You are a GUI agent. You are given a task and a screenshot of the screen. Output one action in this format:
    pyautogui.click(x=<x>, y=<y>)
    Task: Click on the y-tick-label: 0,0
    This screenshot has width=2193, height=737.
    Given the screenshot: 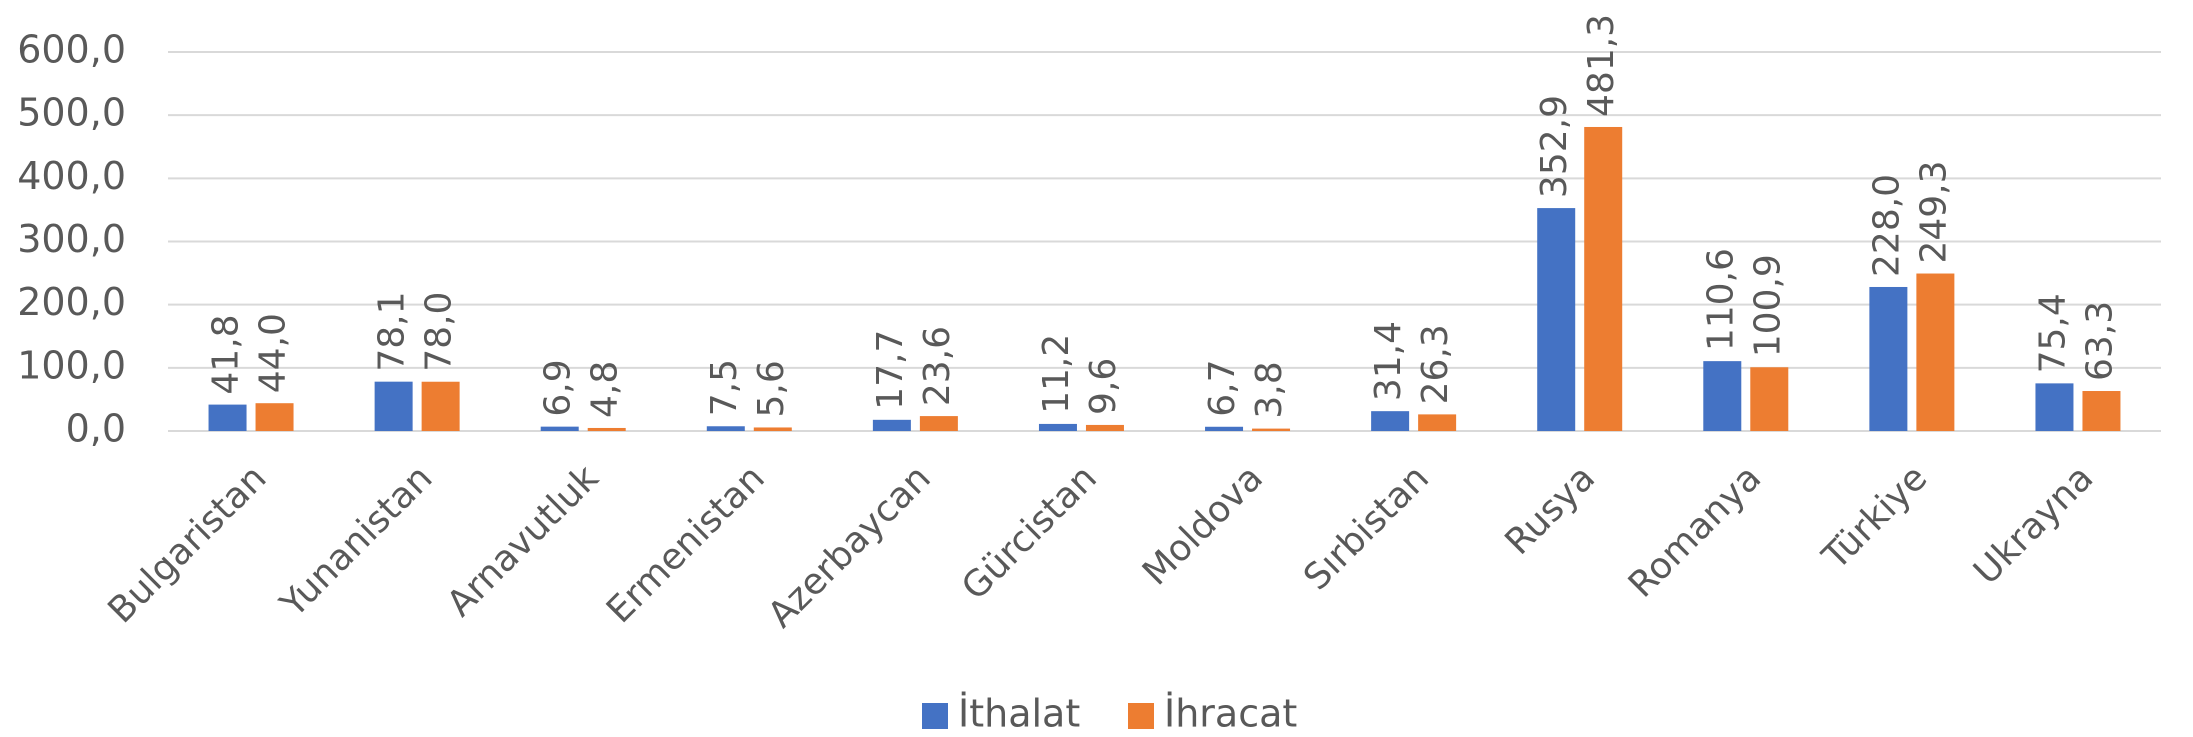 What is the action you would take?
    pyautogui.click(x=96, y=429)
    